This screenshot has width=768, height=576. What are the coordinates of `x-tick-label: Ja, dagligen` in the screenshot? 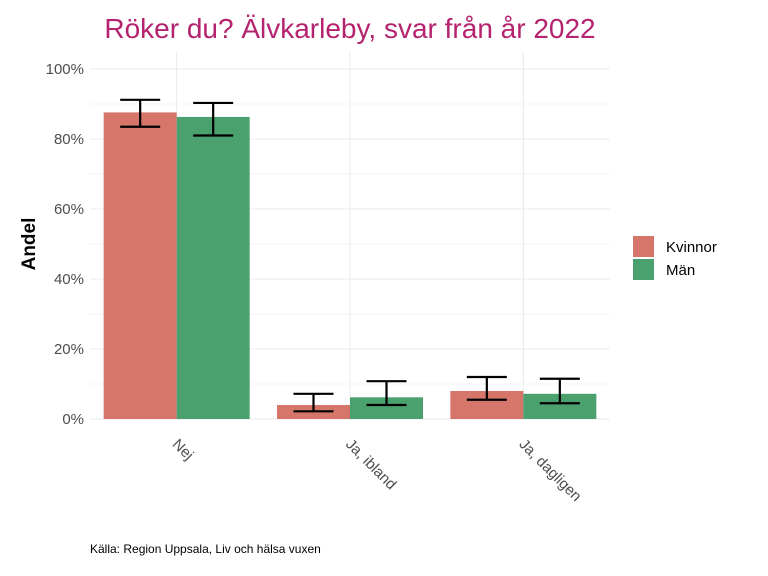 It's located at (550, 470).